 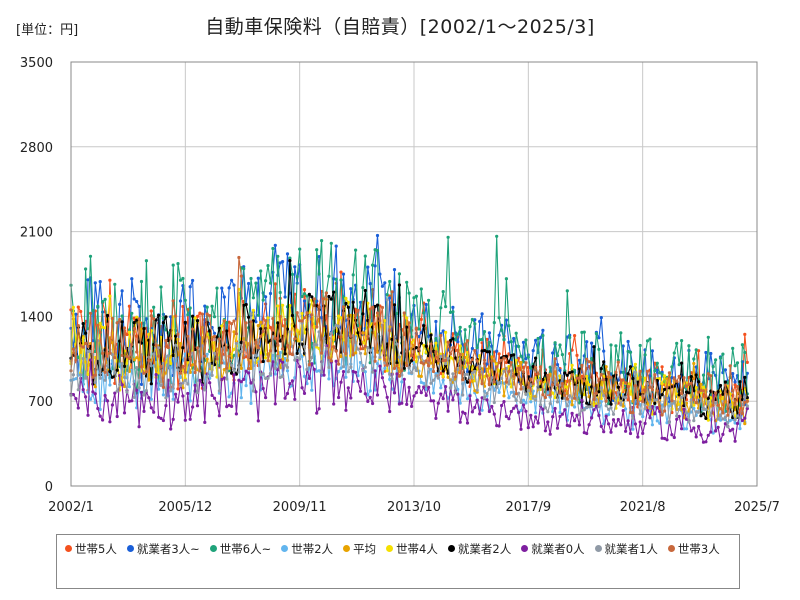 What do you see at coordinates (240, 549) in the screenshot?
I see `legend-entry: 世帯6人~` at bounding box center [240, 549].